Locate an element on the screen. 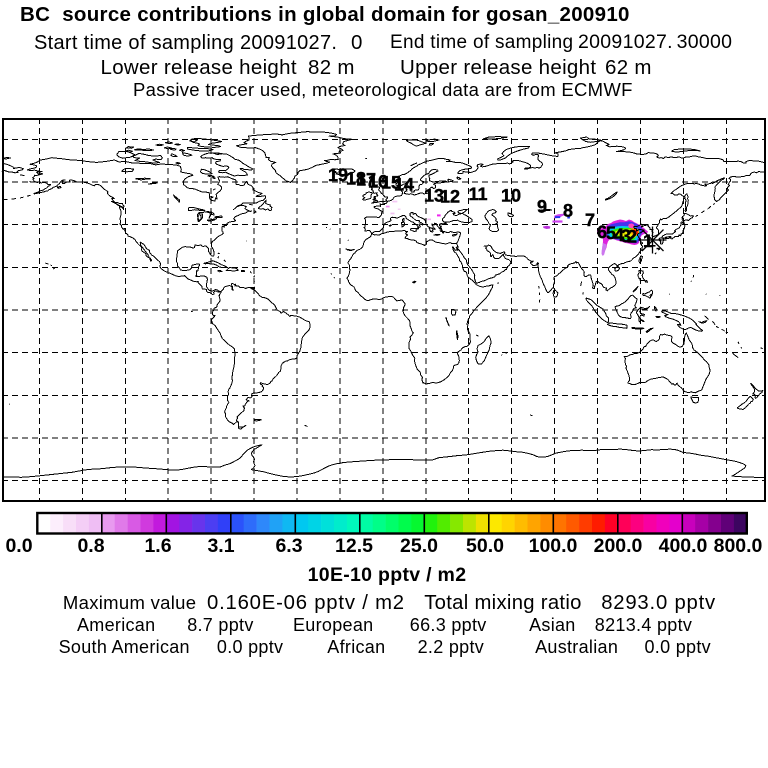  svg-text: 1 is located at coordinates (648, 241).